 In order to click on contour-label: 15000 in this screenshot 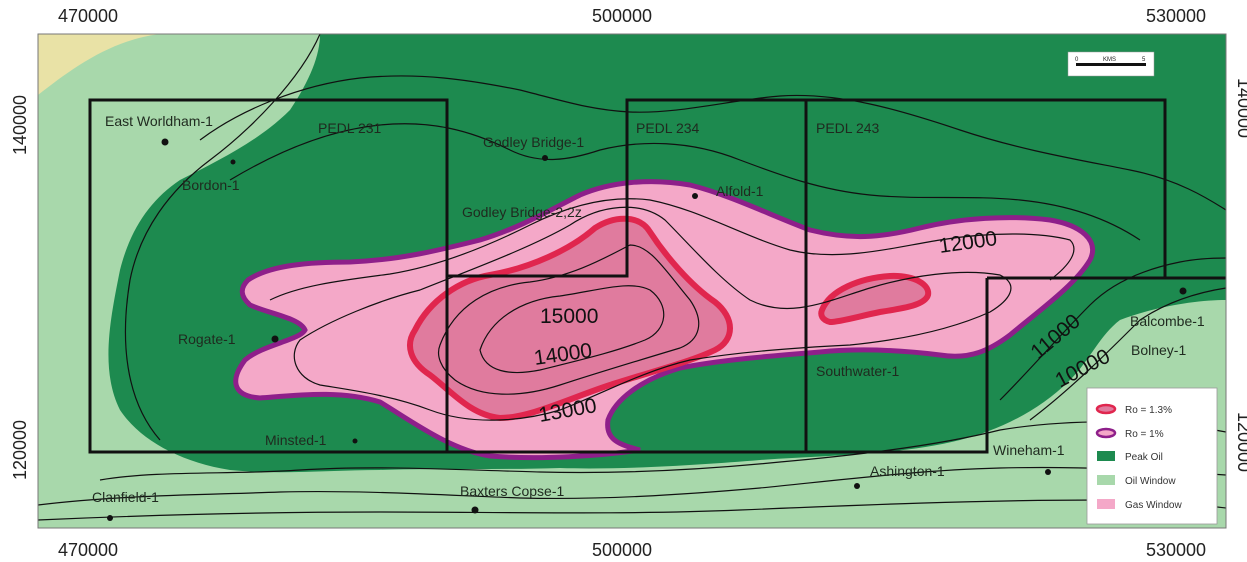, I will do `click(569, 316)`.